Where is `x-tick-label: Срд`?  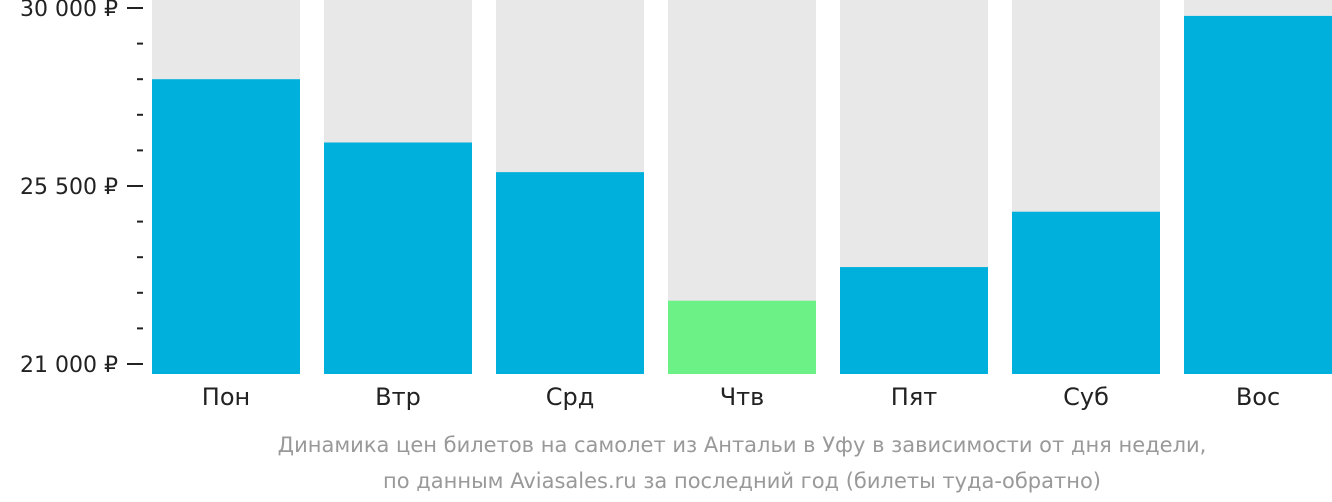
x-tick-label: Срд is located at coordinates (570, 397).